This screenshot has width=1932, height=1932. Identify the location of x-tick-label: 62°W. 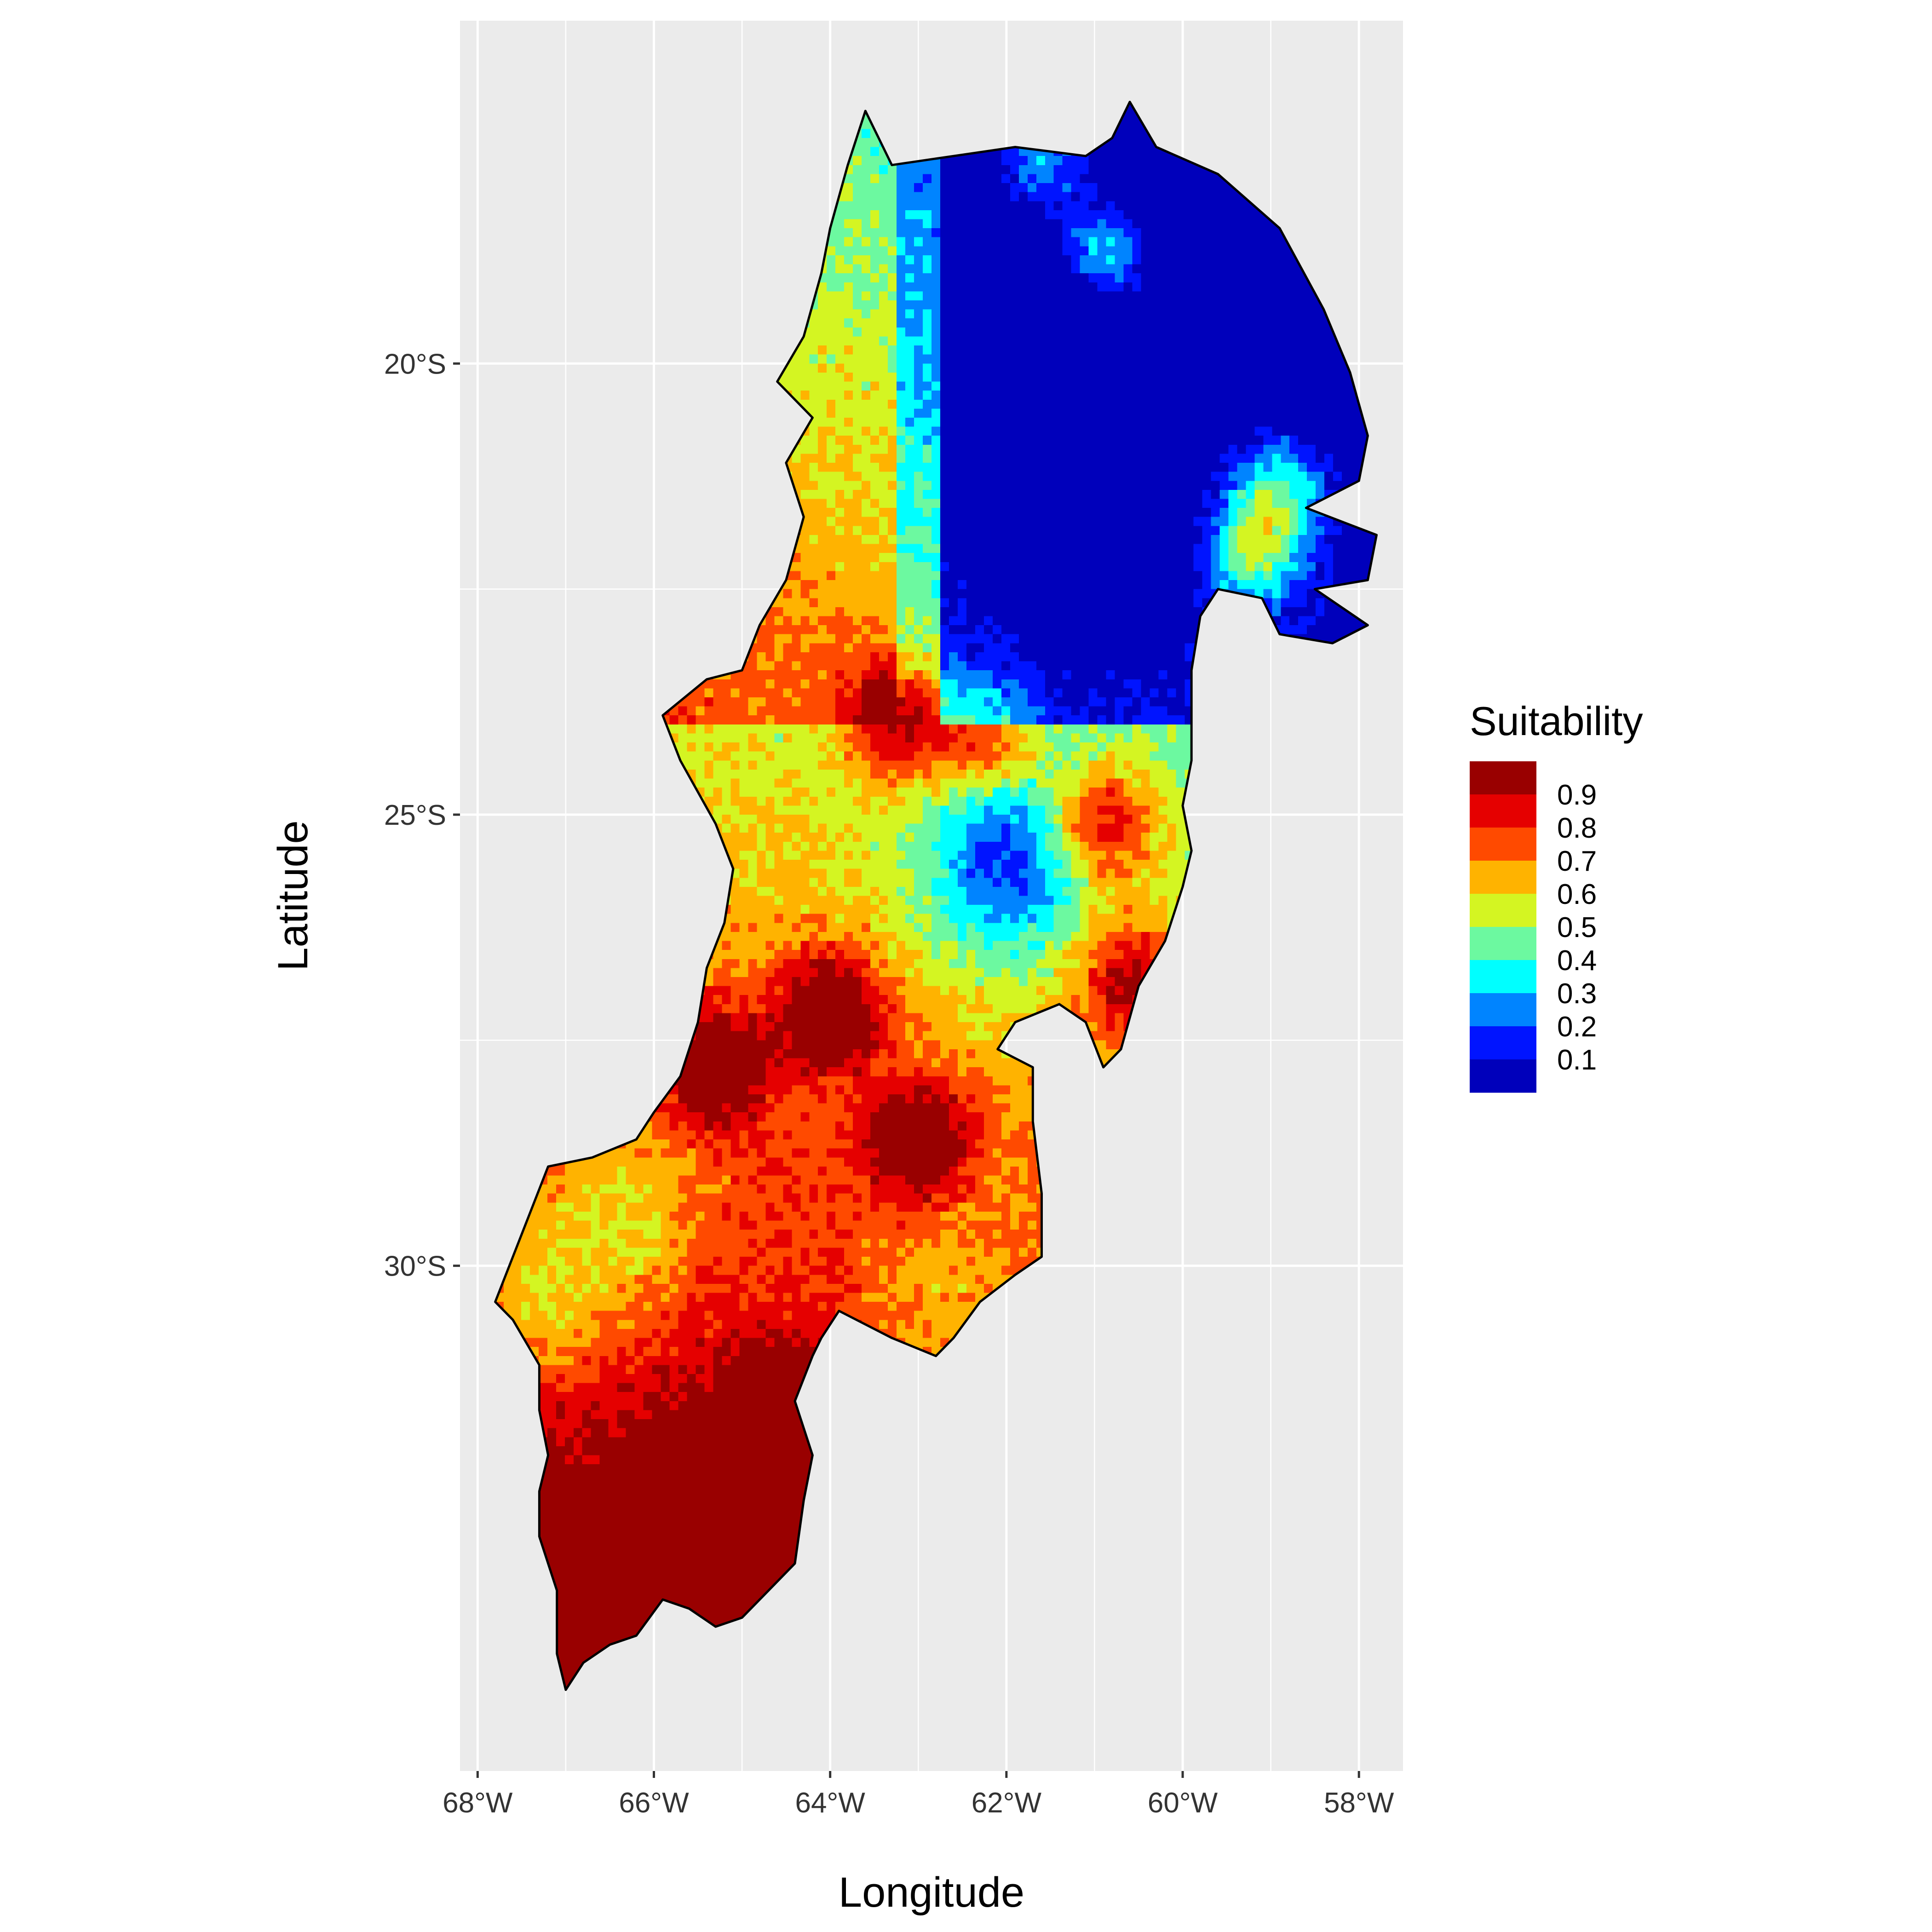
(1007, 1803).